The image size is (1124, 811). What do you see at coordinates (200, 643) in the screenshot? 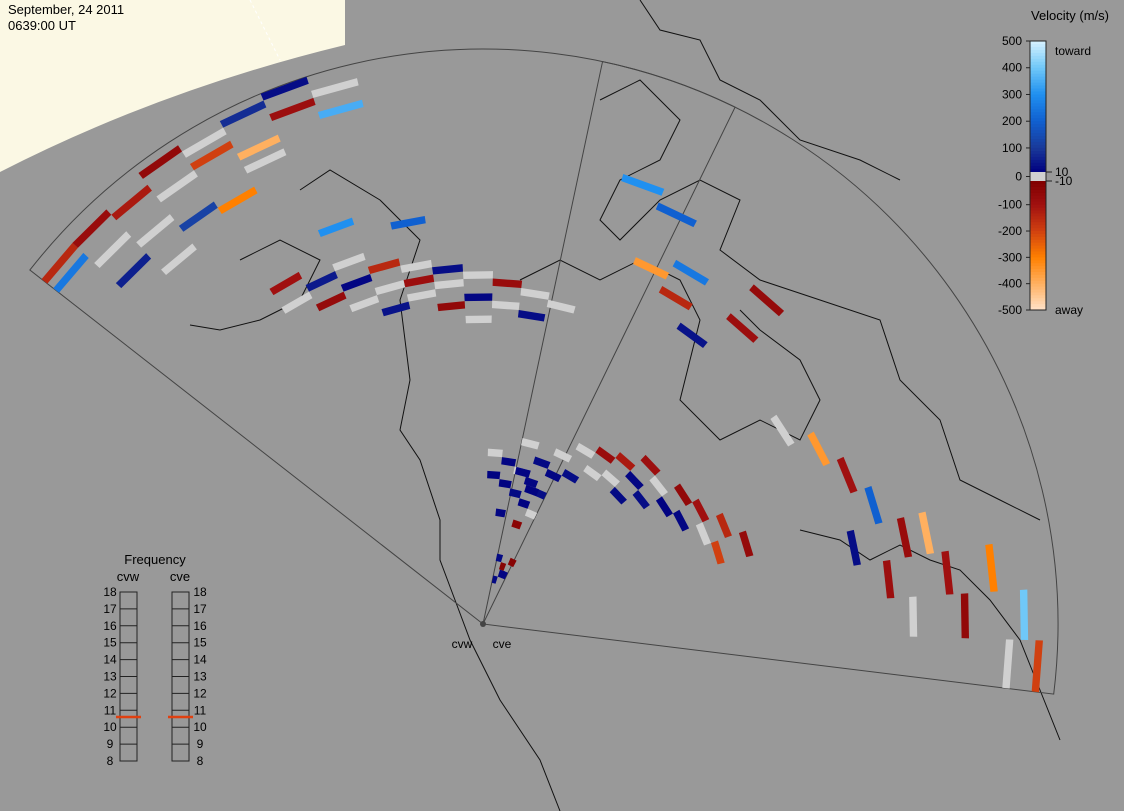
I see `frequency-tick-label: 15` at bounding box center [200, 643].